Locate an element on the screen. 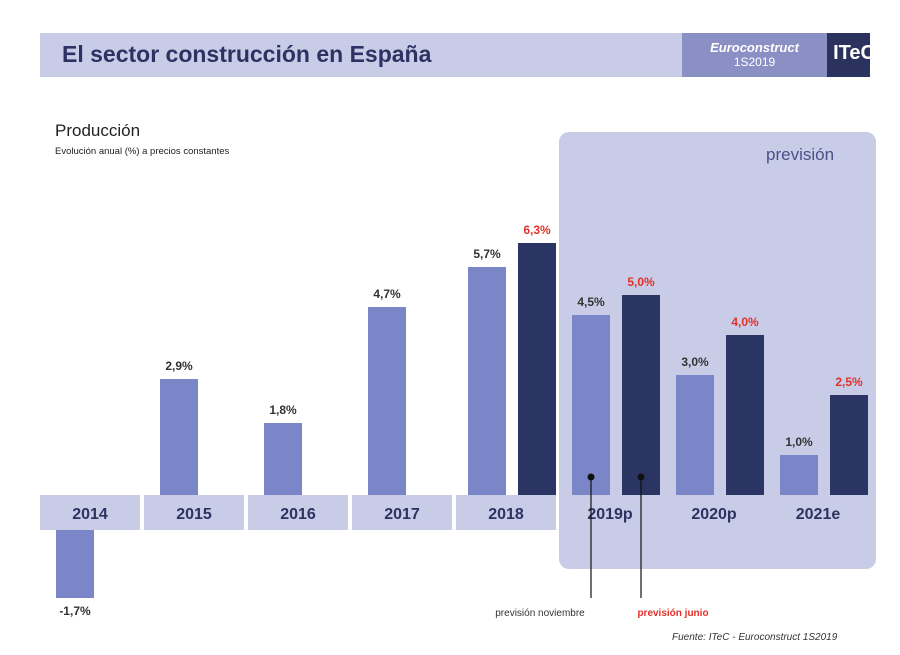 The height and width of the screenshot is (655, 900). forecast-label: previsión is located at coordinates (800, 154).